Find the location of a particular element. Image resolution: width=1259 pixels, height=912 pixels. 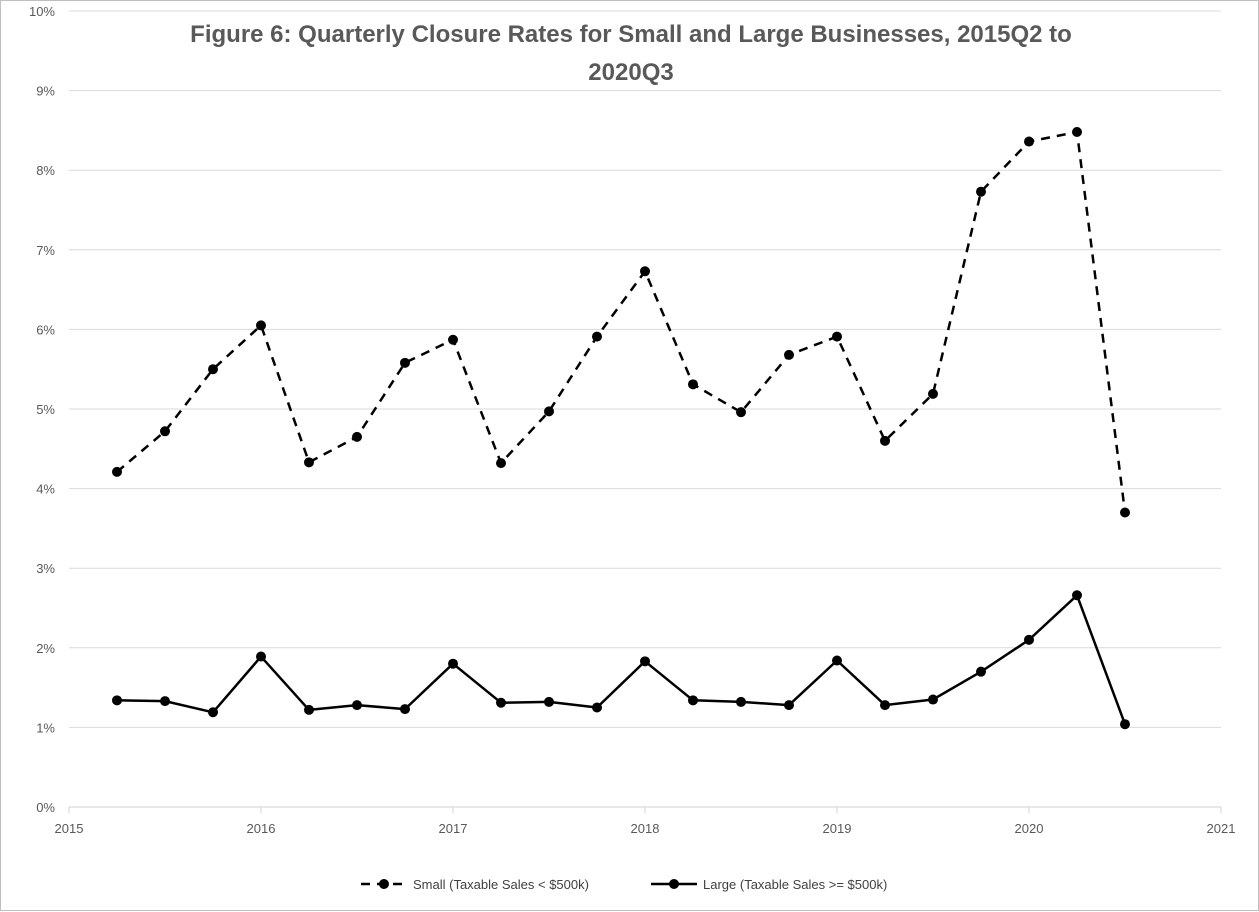

y-tick-label: 2% is located at coordinates (45, 648).